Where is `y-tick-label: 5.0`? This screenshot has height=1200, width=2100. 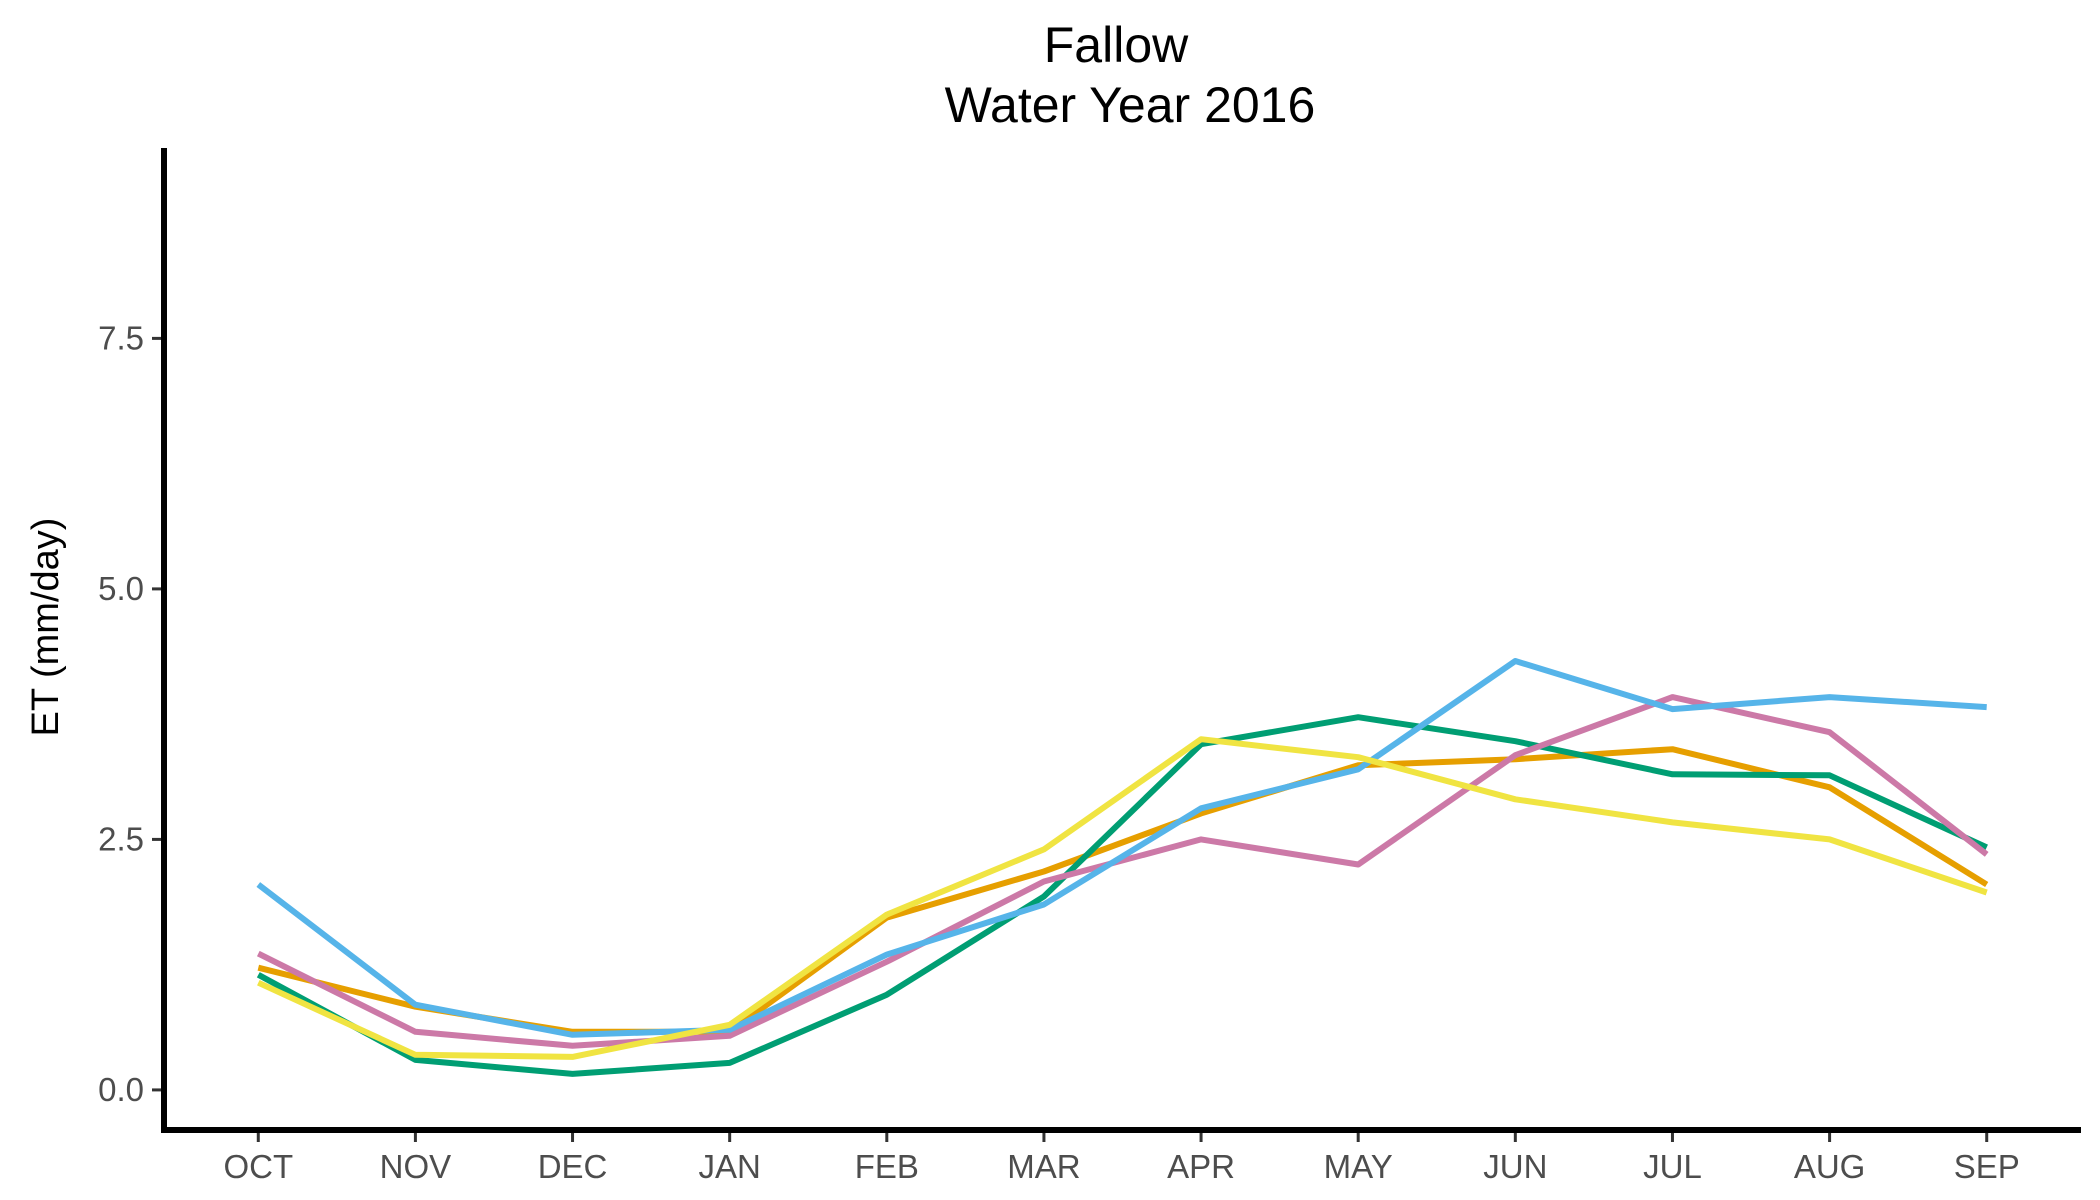 y-tick-label: 5.0 is located at coordinates (121, 588).